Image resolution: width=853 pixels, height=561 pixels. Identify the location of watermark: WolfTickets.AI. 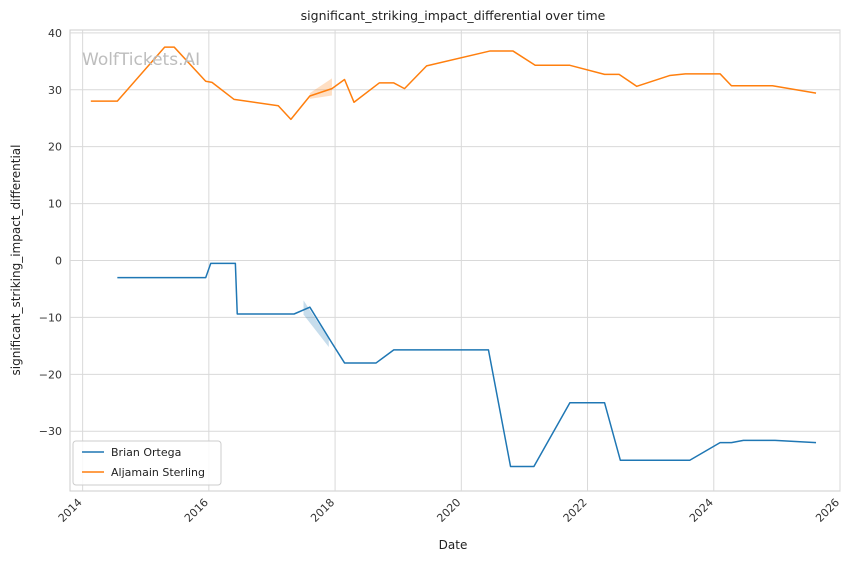
(141, 60).